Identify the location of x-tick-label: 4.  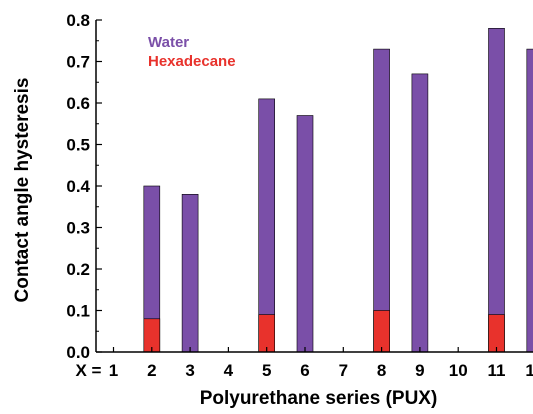
(229, 370).